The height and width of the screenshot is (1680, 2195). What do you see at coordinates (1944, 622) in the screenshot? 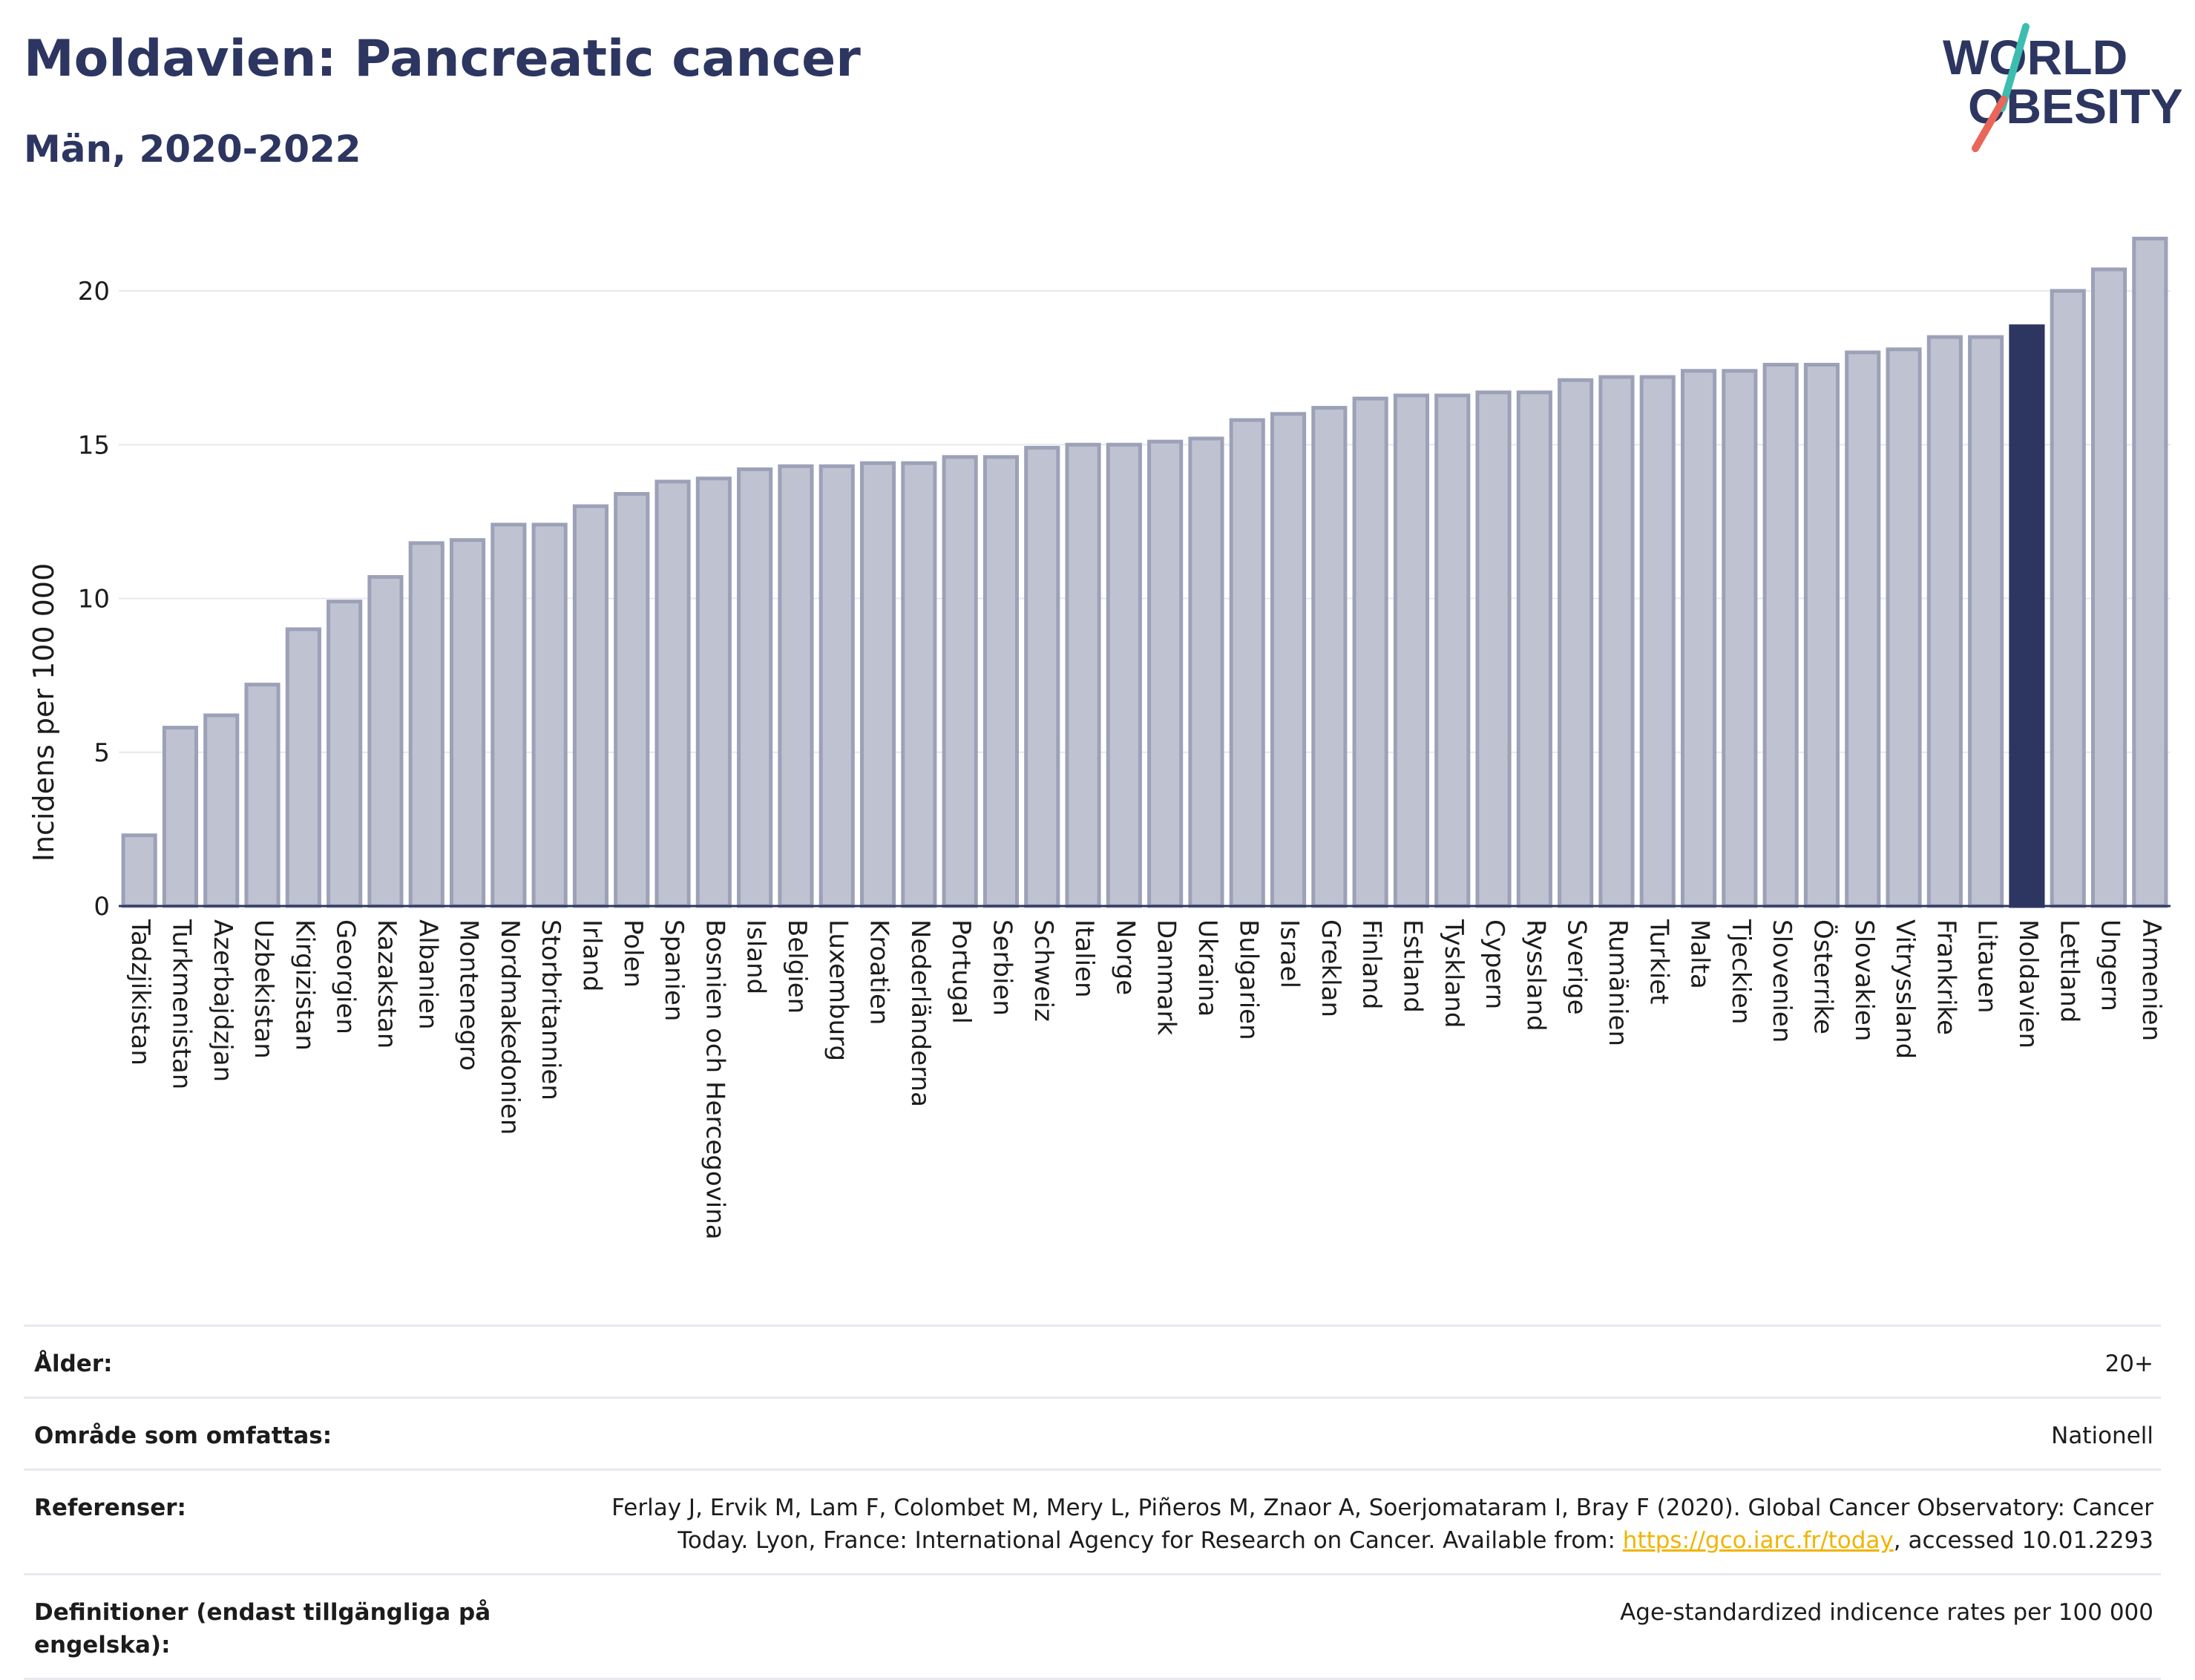
I see `bar-frankrike` at bounding box center [1944, 622].